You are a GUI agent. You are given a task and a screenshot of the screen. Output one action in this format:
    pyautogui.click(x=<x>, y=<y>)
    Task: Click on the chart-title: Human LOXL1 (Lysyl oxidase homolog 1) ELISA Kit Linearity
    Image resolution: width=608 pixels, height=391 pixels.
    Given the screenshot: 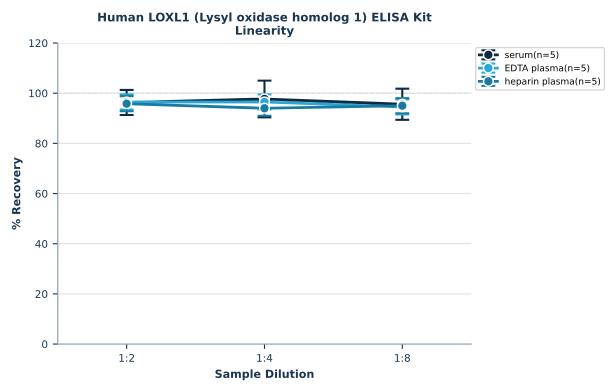 What is the action you would take?
    pyautogui.click(x=265, y=25)
    